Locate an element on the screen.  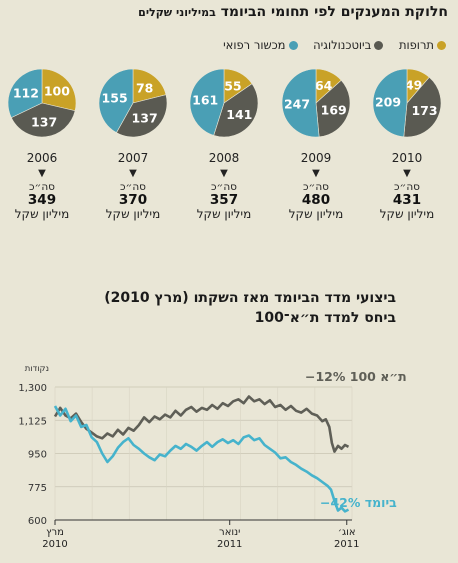
year-column-2009: 2009 ▼ סה״כ 480 מיליון שקל is located at coordinates (316, 186).